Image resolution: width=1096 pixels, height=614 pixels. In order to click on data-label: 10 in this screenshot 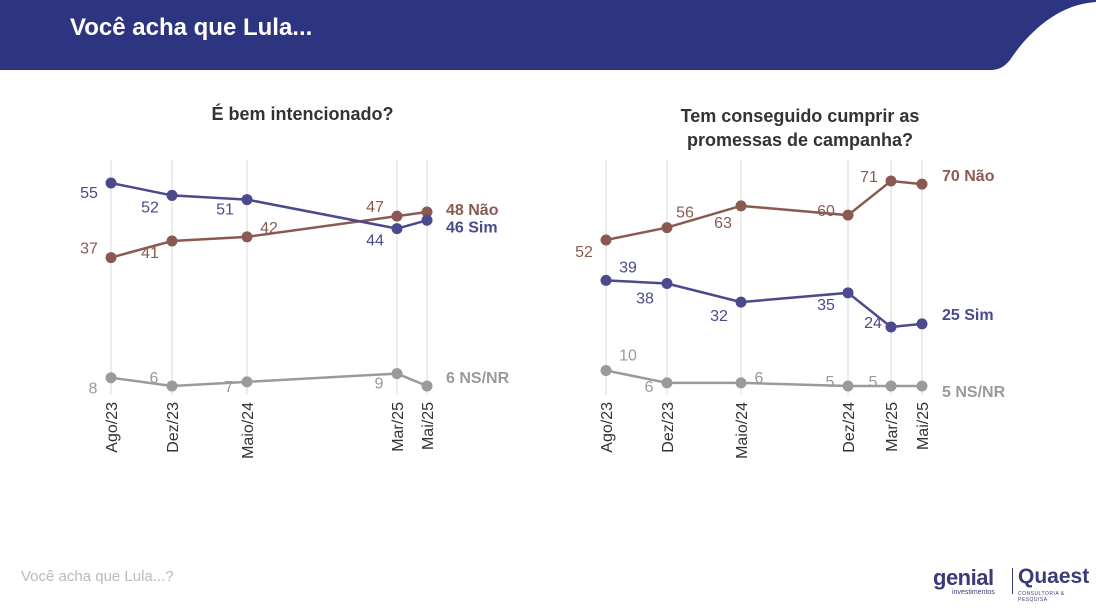, I will do `click(628, 355)`.